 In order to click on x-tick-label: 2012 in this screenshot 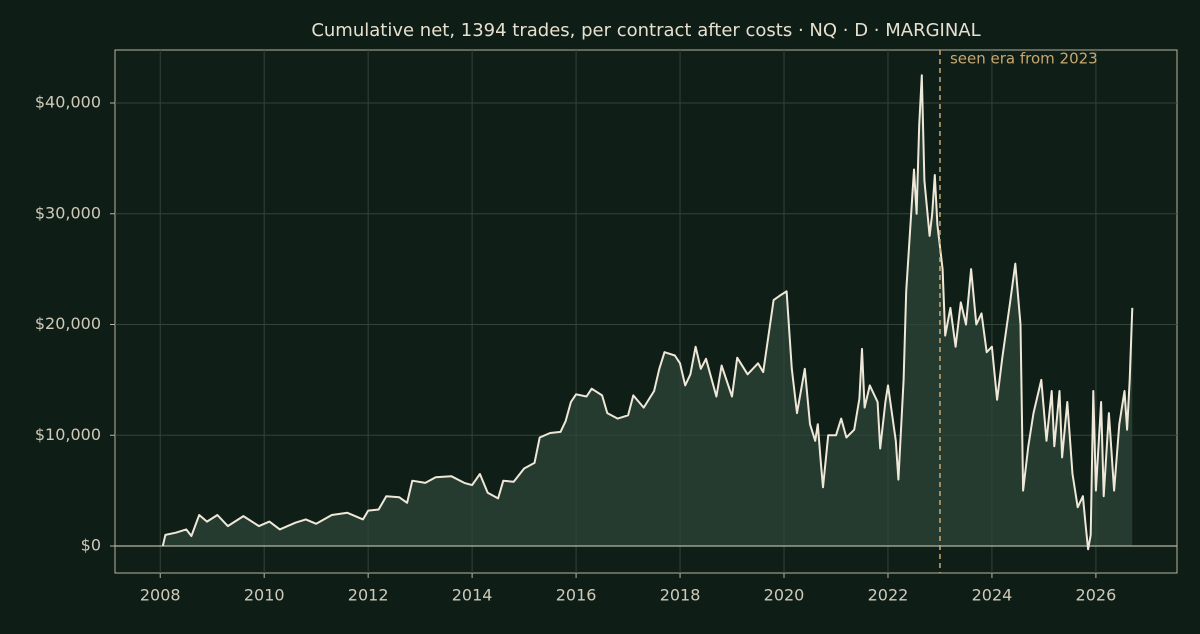, I will do `click(368, 595)`.